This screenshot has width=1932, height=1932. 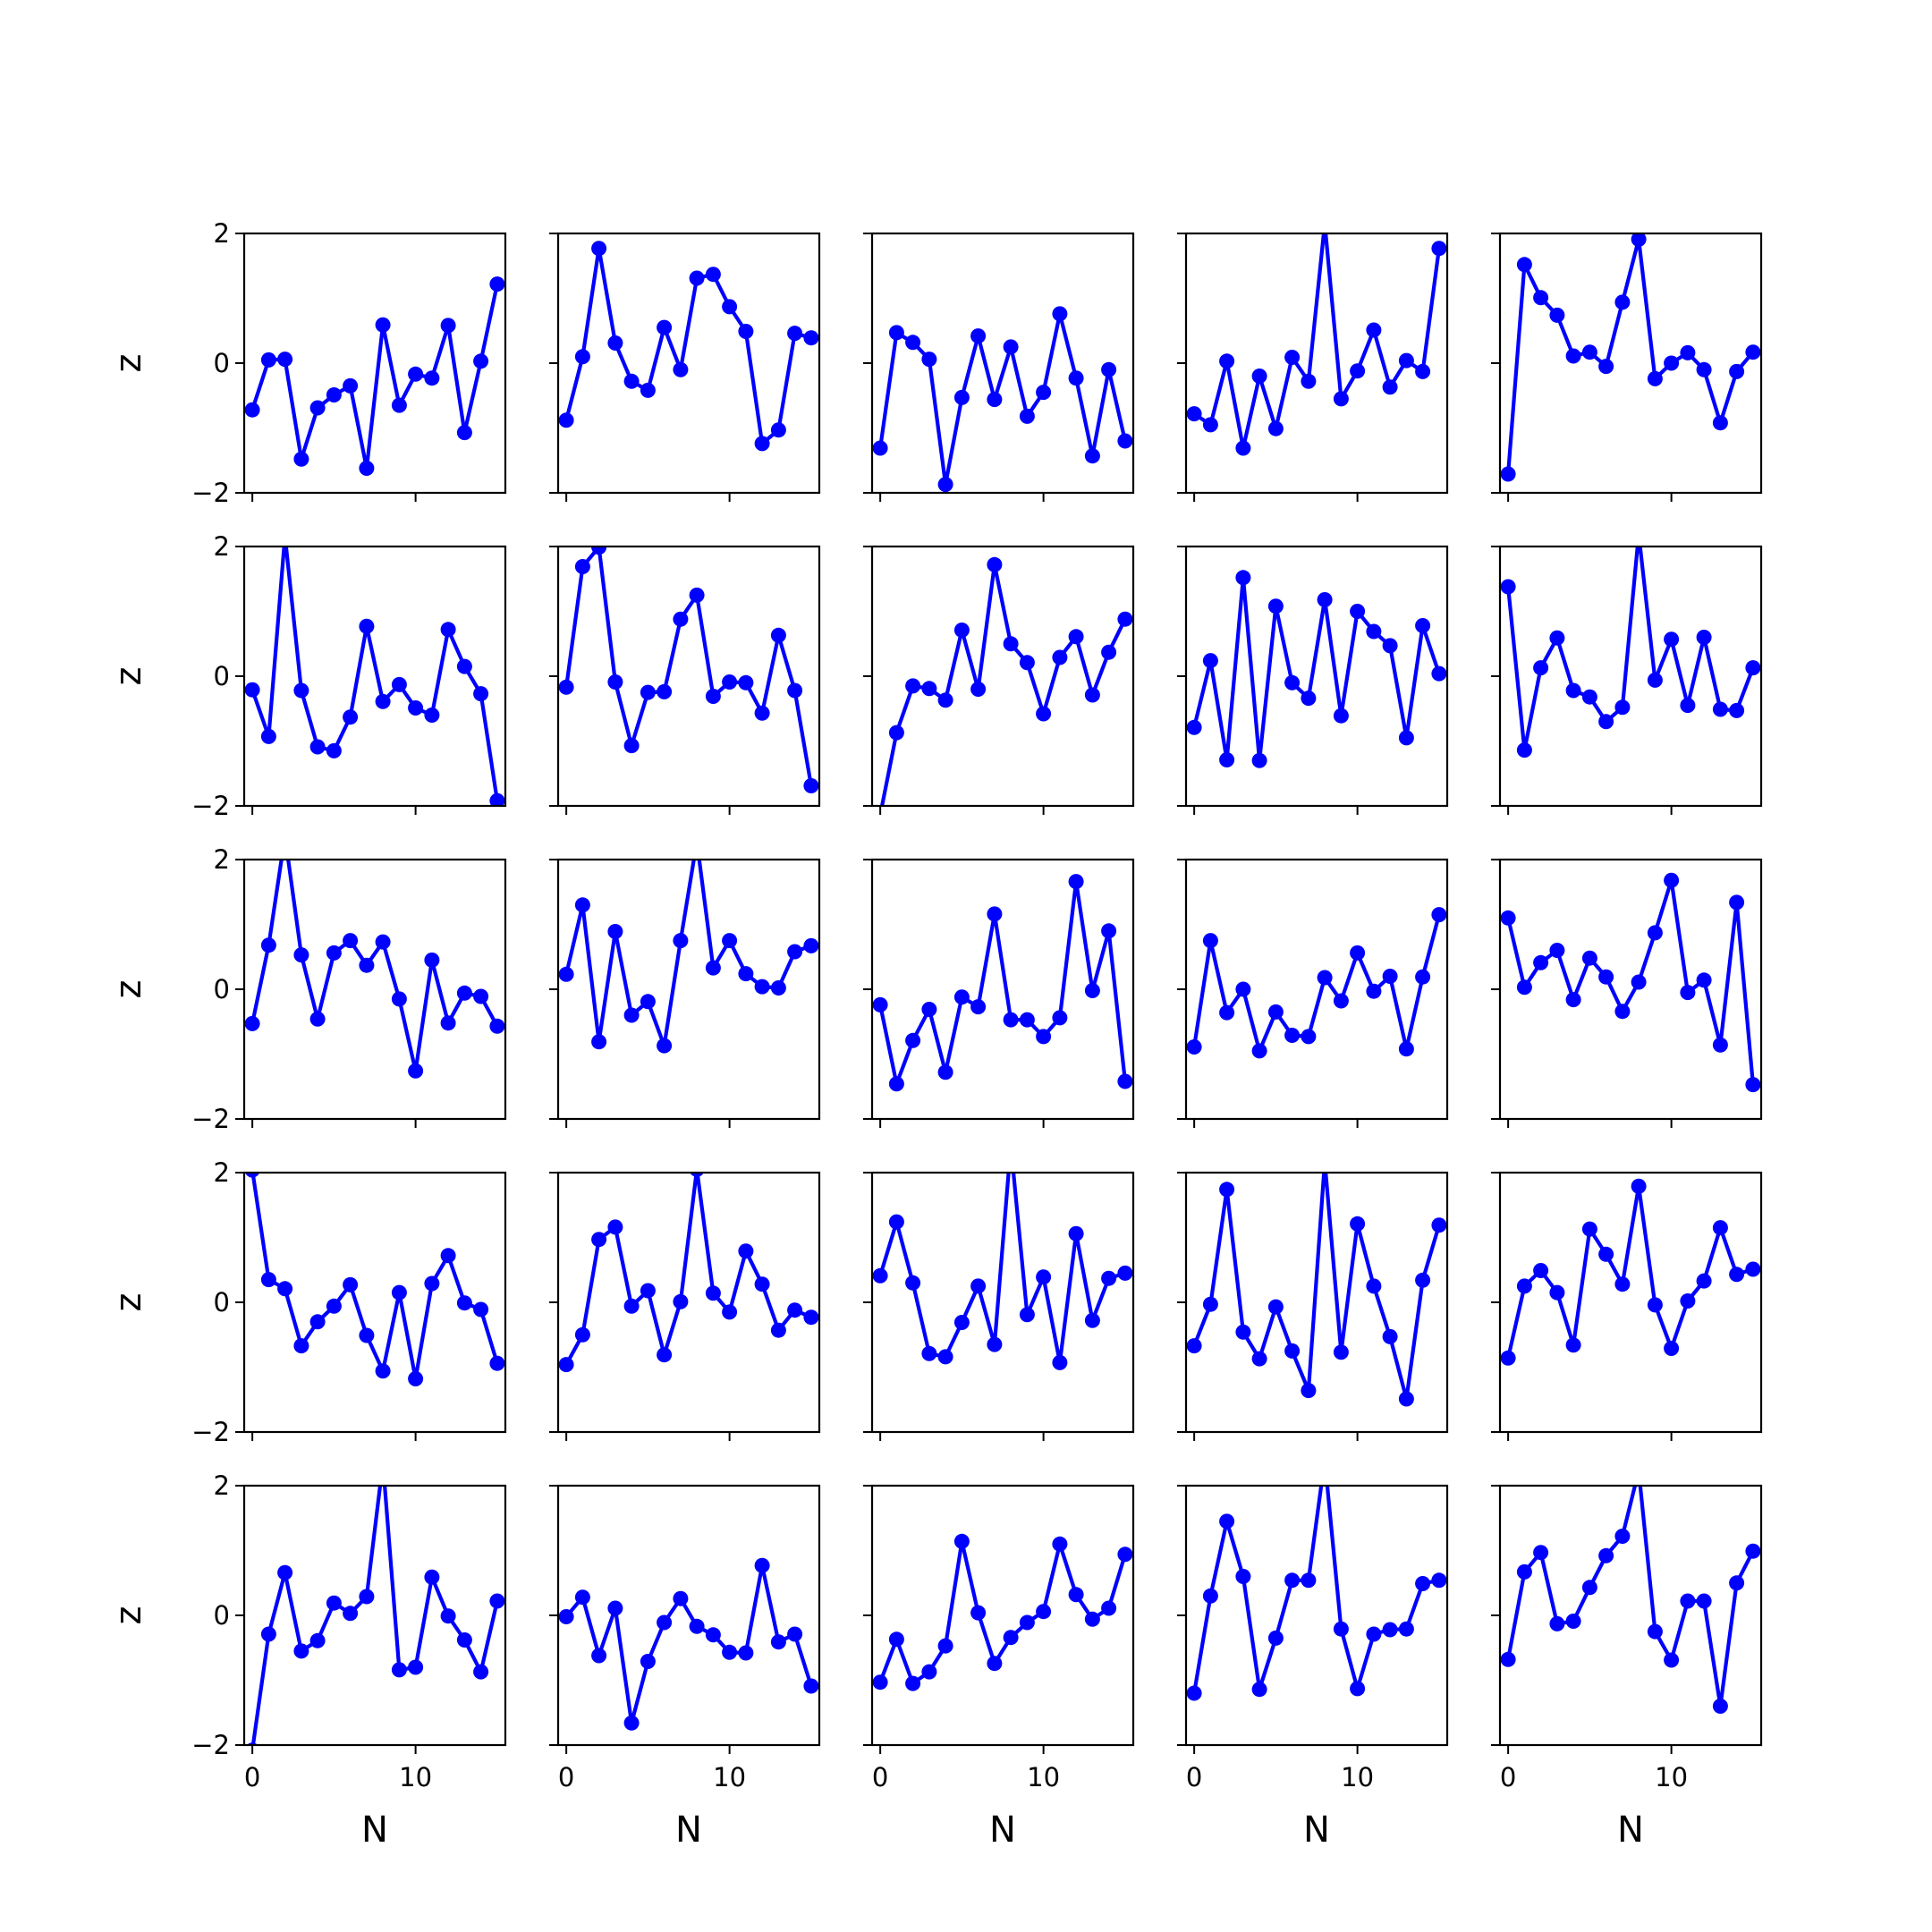 What do you see at coordinates (685, 680) in the screenshot?
I see `subplot-r2-c2` at bounding box center [685, 680].